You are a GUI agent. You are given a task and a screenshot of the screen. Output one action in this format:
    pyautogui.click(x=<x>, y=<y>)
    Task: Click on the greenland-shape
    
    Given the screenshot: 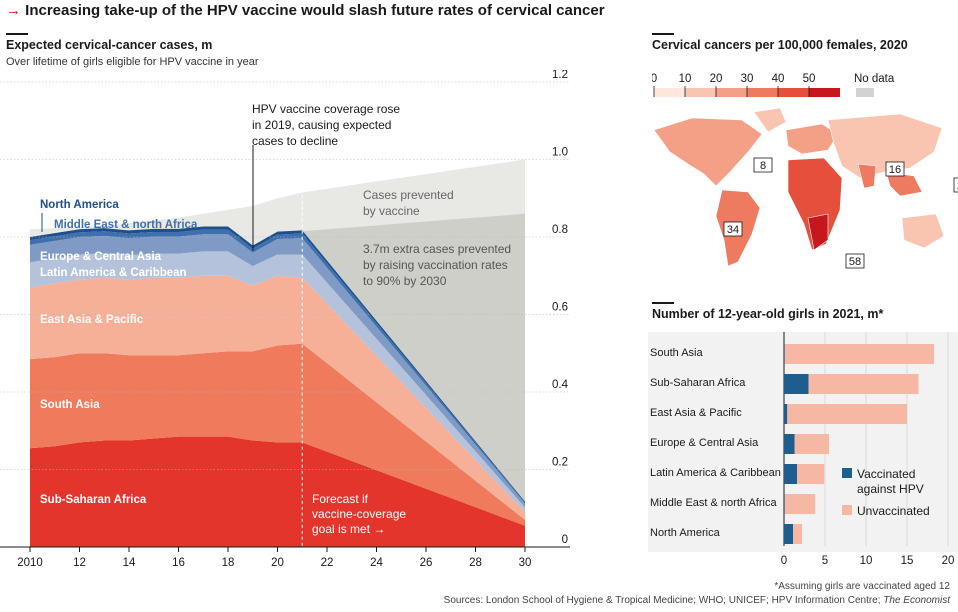 What is the action you would take?
    pyautogui.click(x=770, y=120)
    